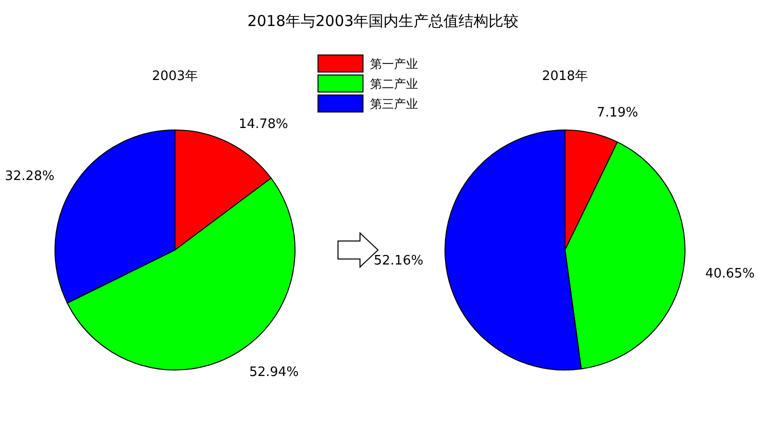 The image size is (767, 429). Describe the element at coordinates (565, 76) in the screenshot. I see `chart-title: 2018年` at that location.